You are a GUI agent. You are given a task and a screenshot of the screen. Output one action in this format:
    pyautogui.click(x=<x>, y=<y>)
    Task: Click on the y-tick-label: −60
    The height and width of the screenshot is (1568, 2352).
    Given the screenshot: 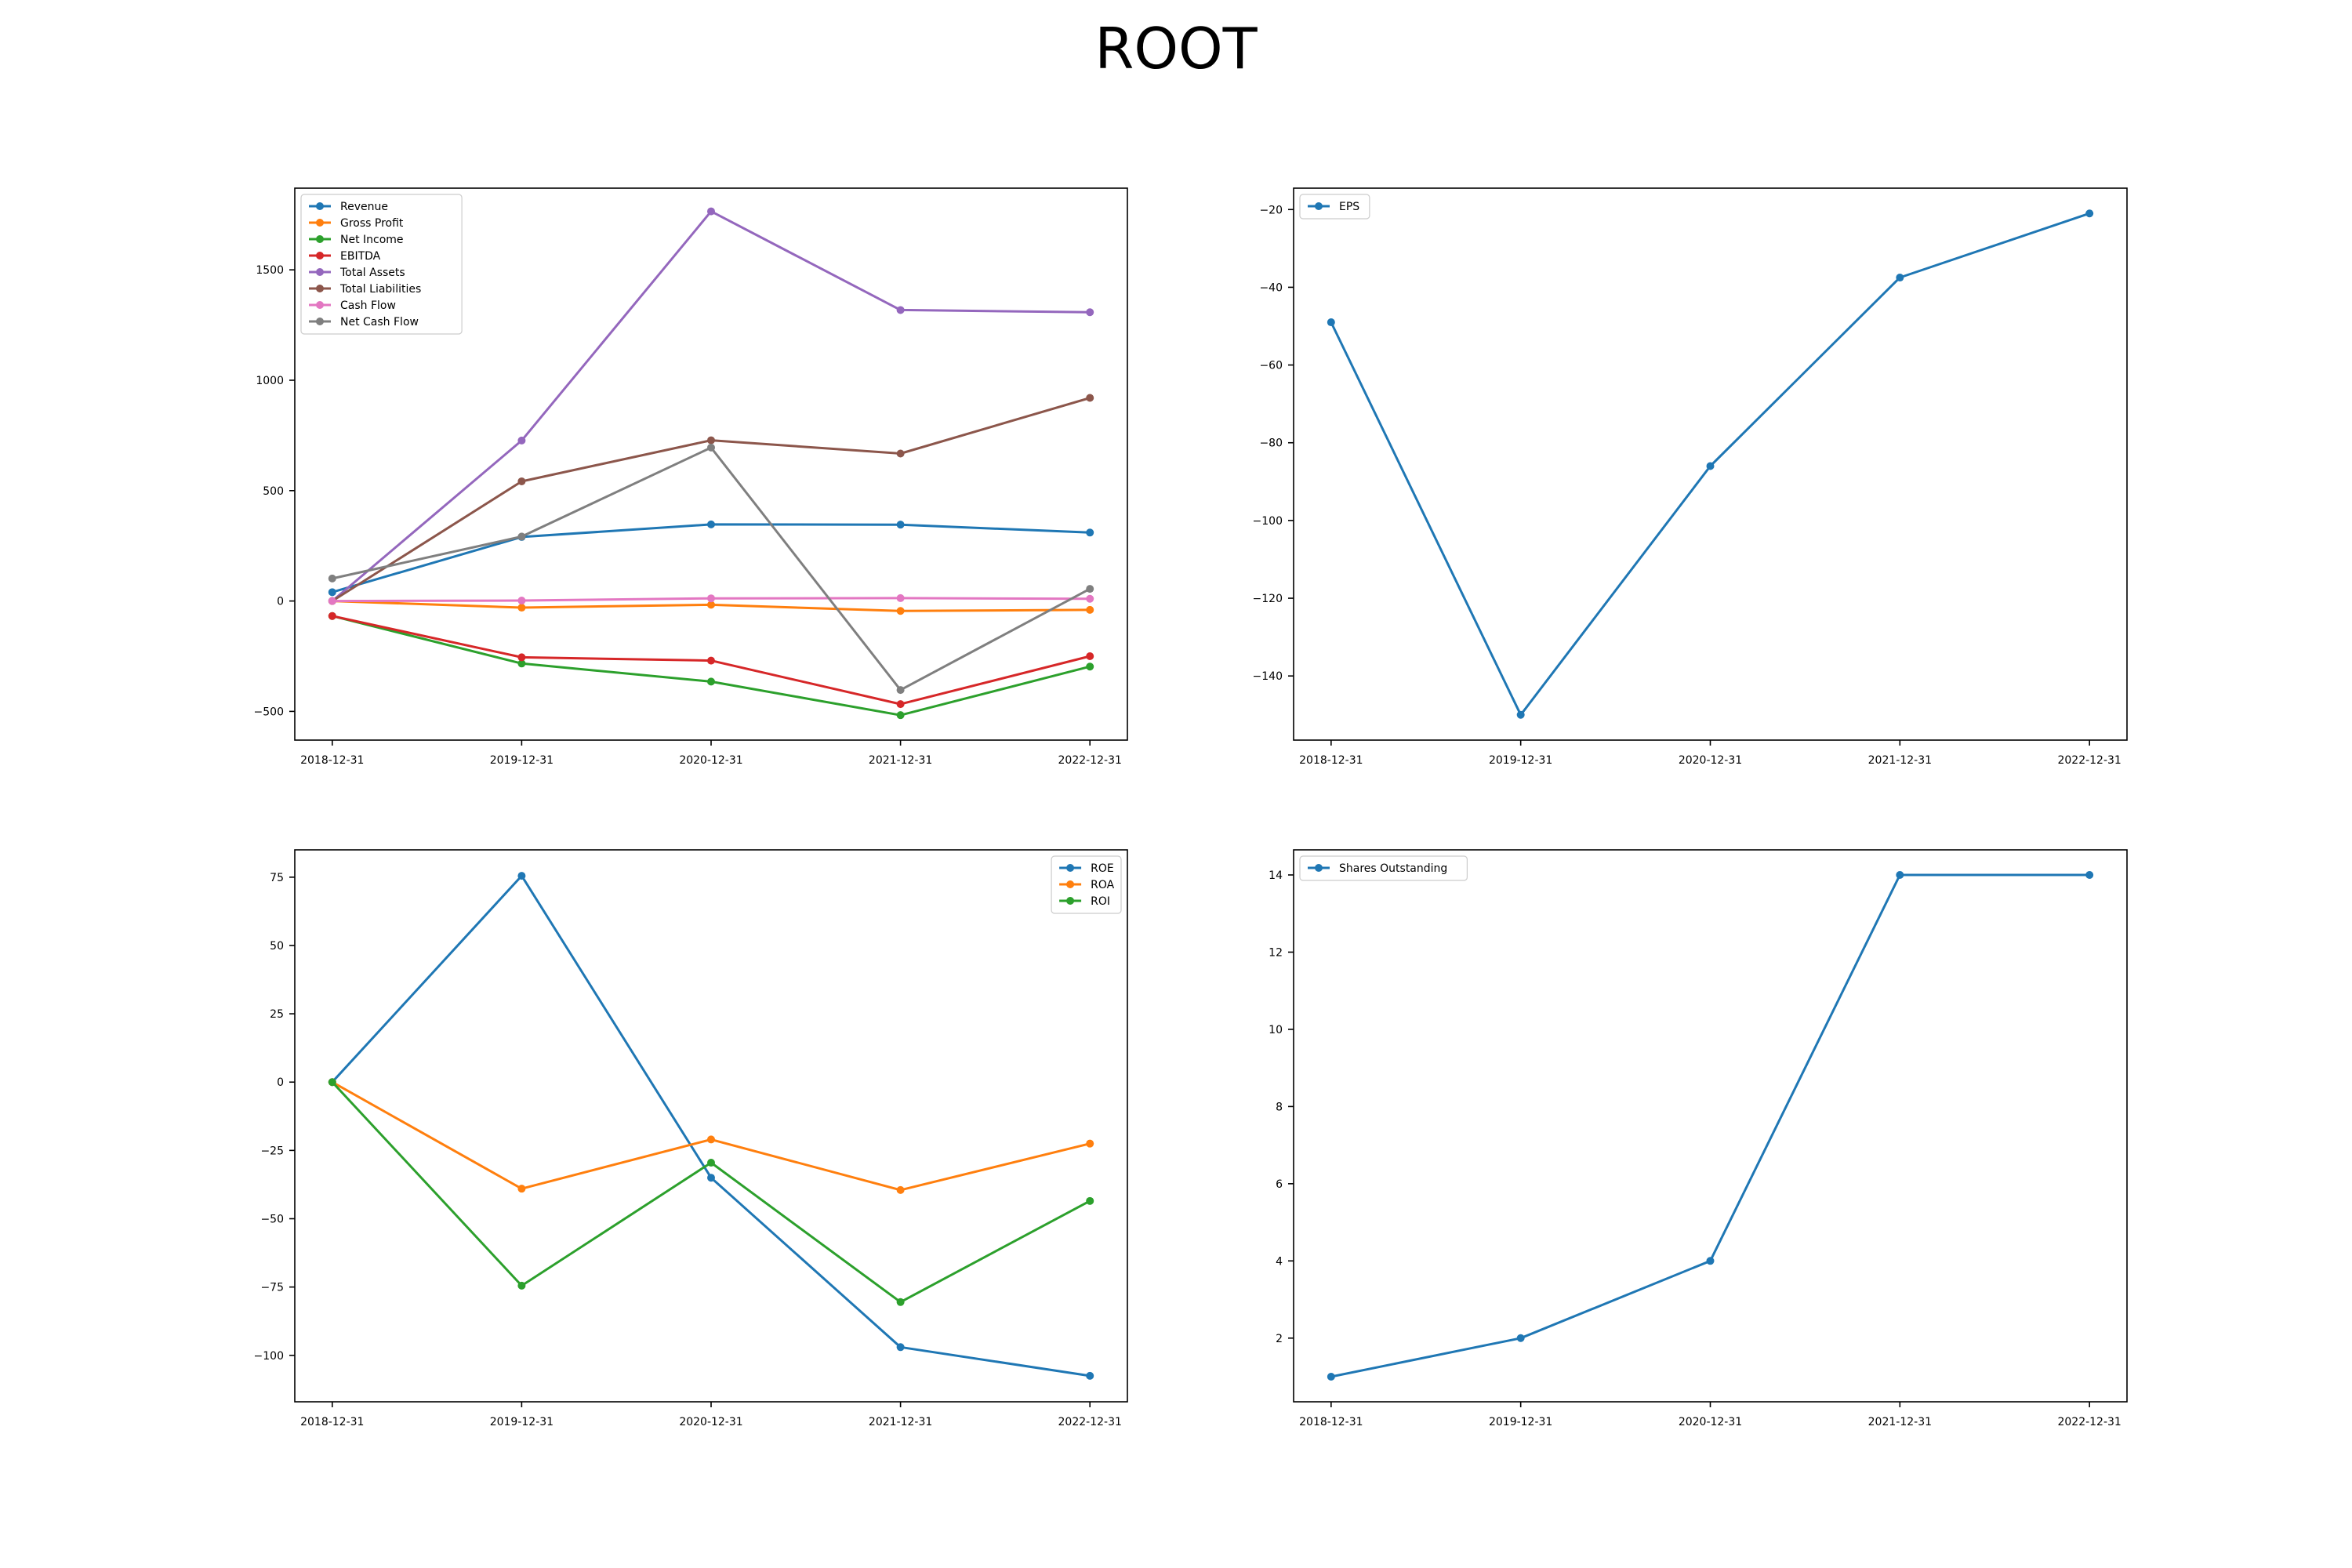 What is the action you would take?
    pyautogui.click(x=1271, y=366)
    